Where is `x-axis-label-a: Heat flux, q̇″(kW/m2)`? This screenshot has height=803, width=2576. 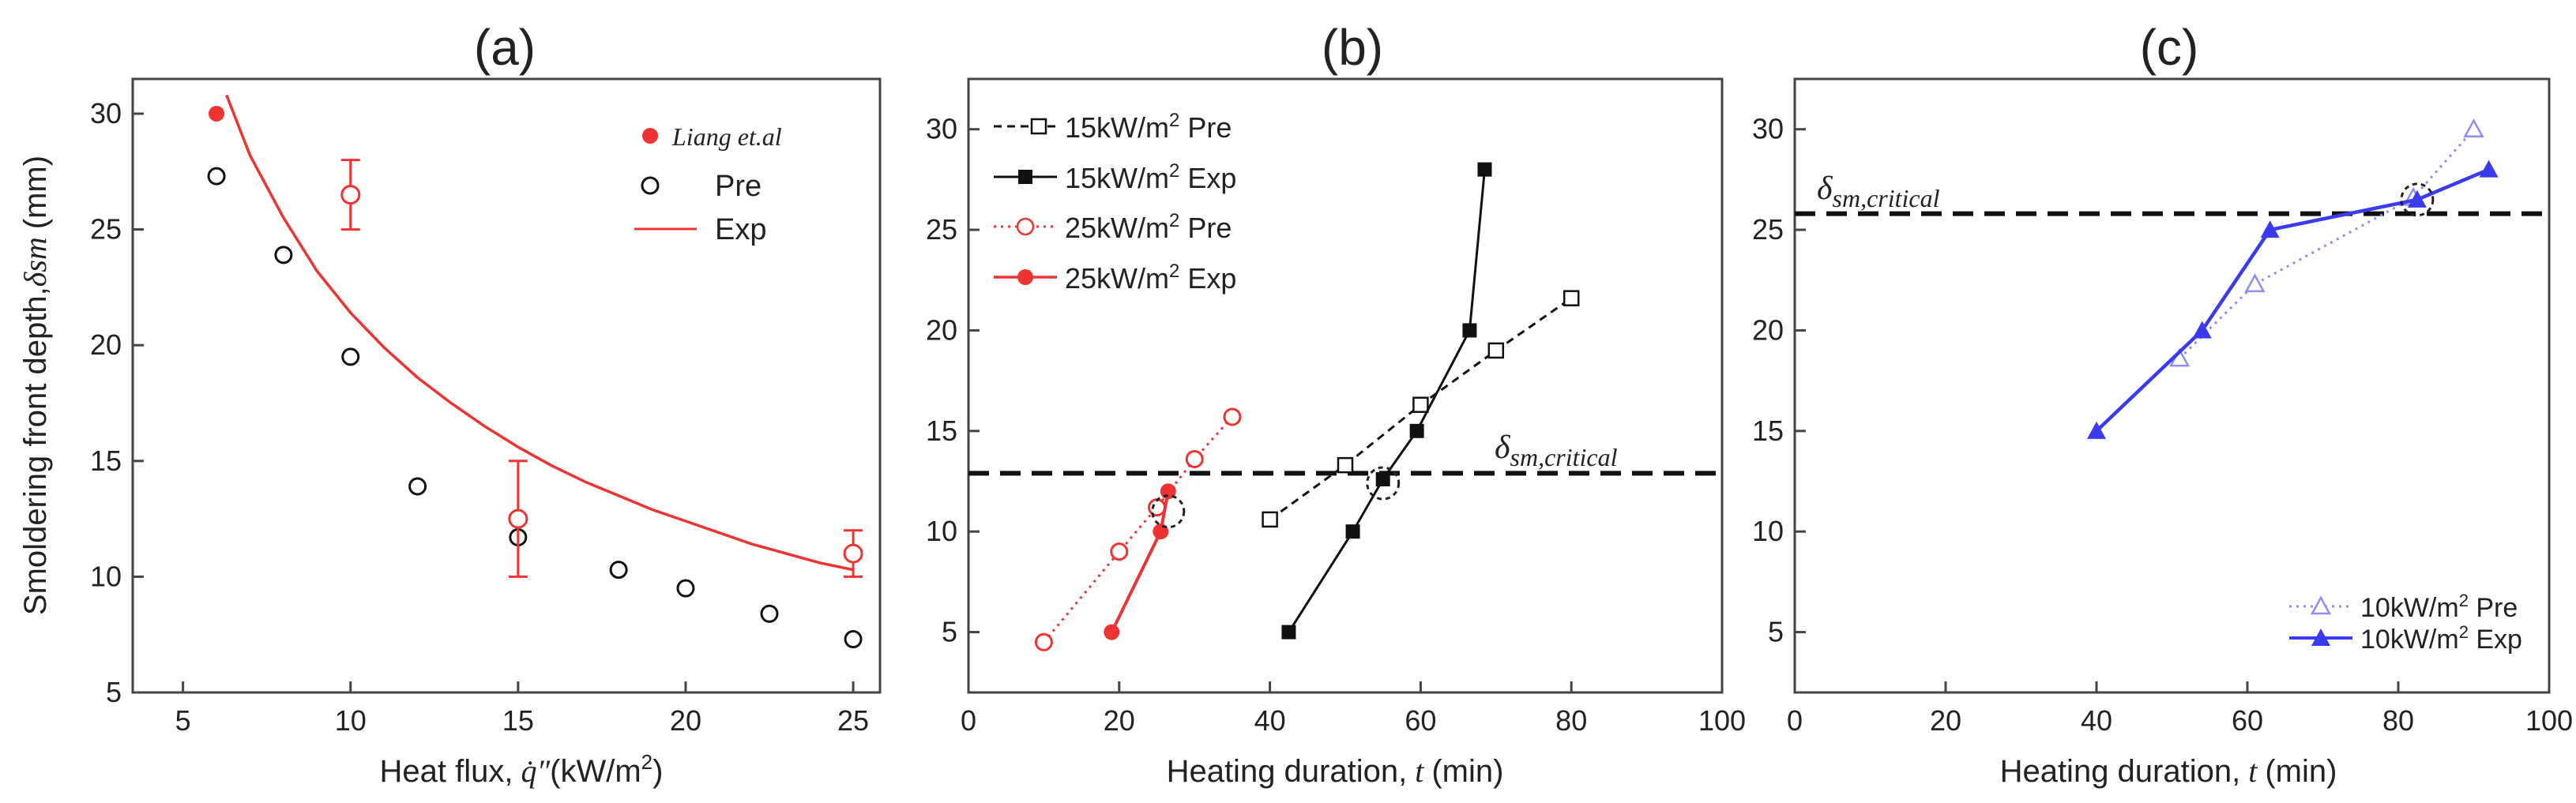
x-axis-label-a: Heat flux, q̇″(kW/m2) is located at coordinates (522, 769).